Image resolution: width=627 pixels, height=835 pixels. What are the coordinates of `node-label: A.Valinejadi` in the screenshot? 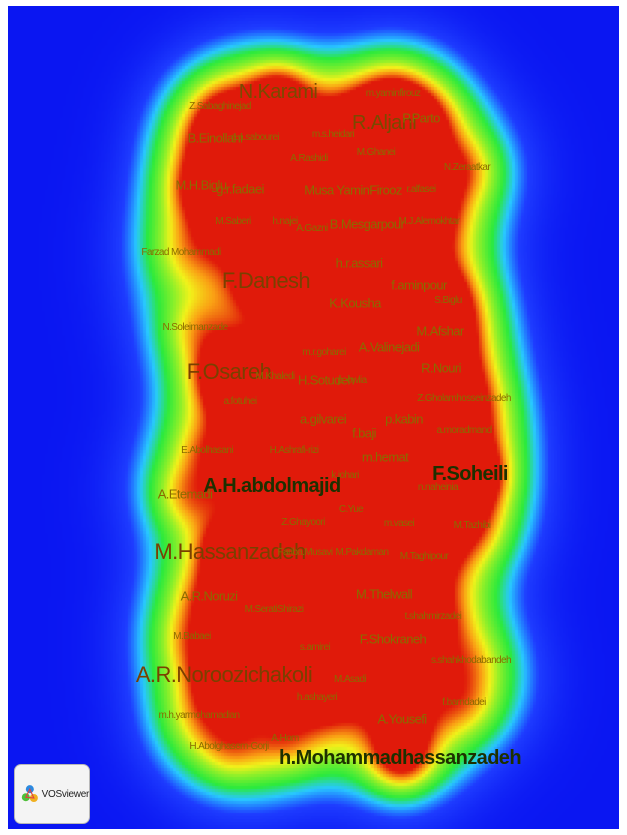 It's located at (389, 347).